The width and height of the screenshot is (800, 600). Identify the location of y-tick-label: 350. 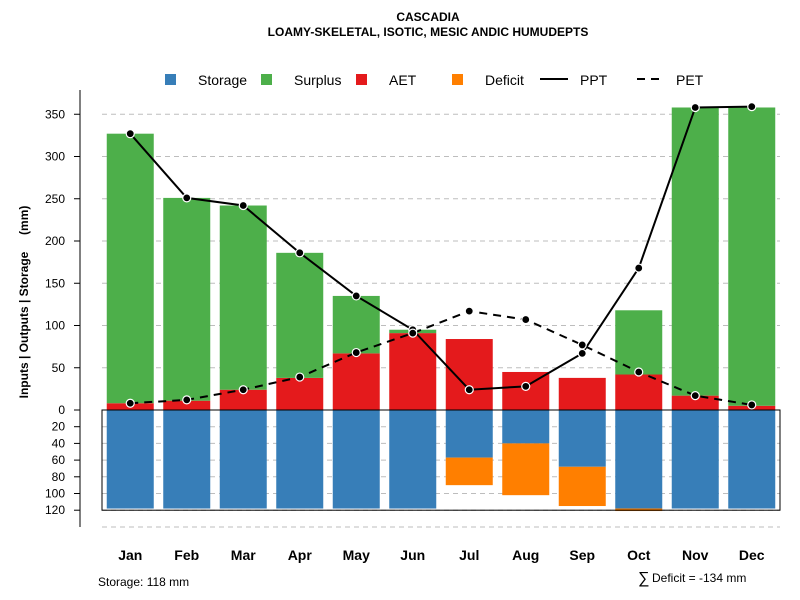
(55, 114).